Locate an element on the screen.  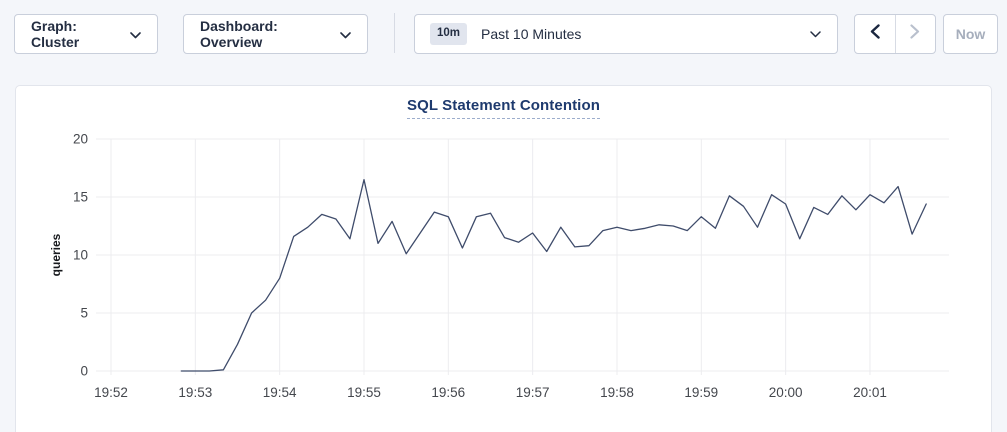
x-tick-label: 19:53 is located at coordinates (195, 392).